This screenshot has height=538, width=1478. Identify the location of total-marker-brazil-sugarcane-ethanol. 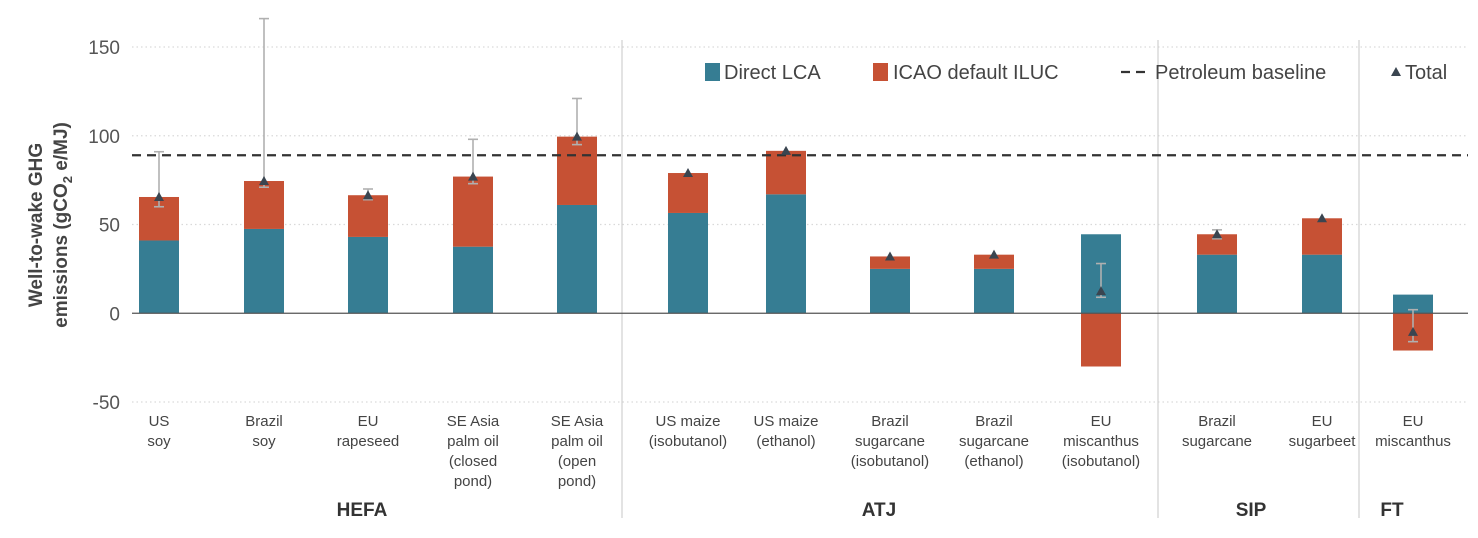
(994, 254).